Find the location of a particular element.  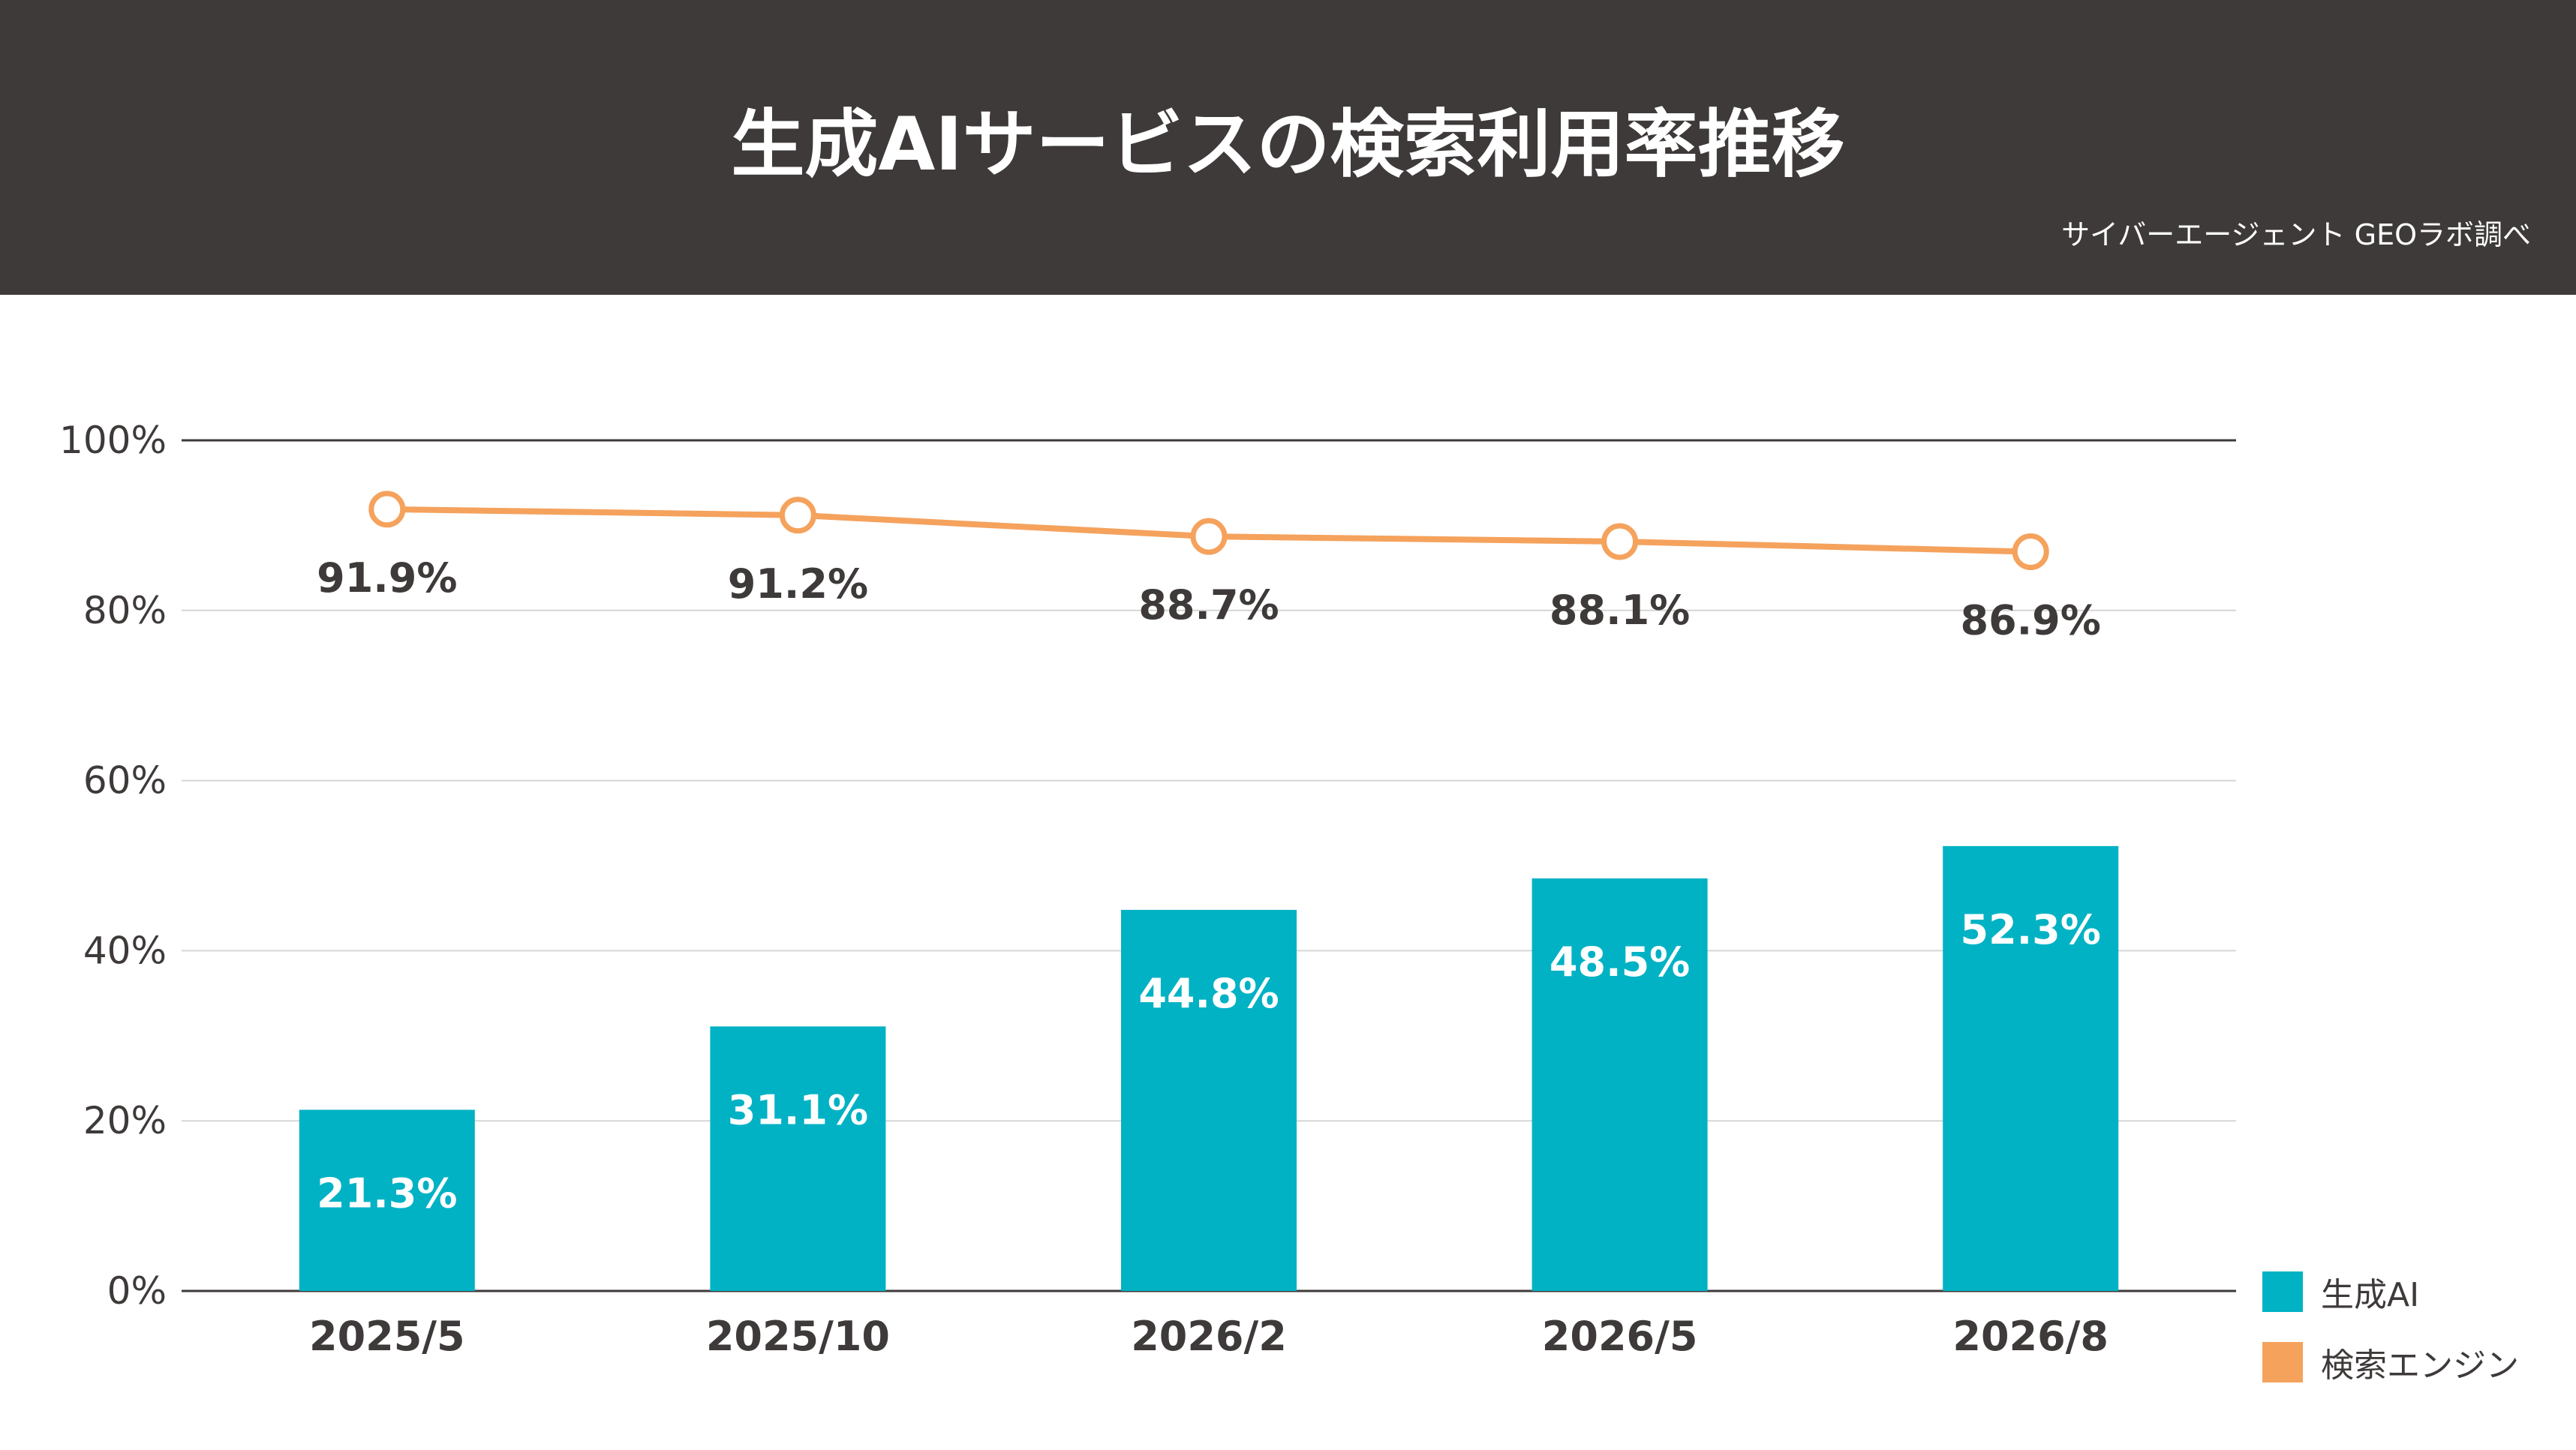

line-value-label: 91.2% is located at coordinates (798, 584).